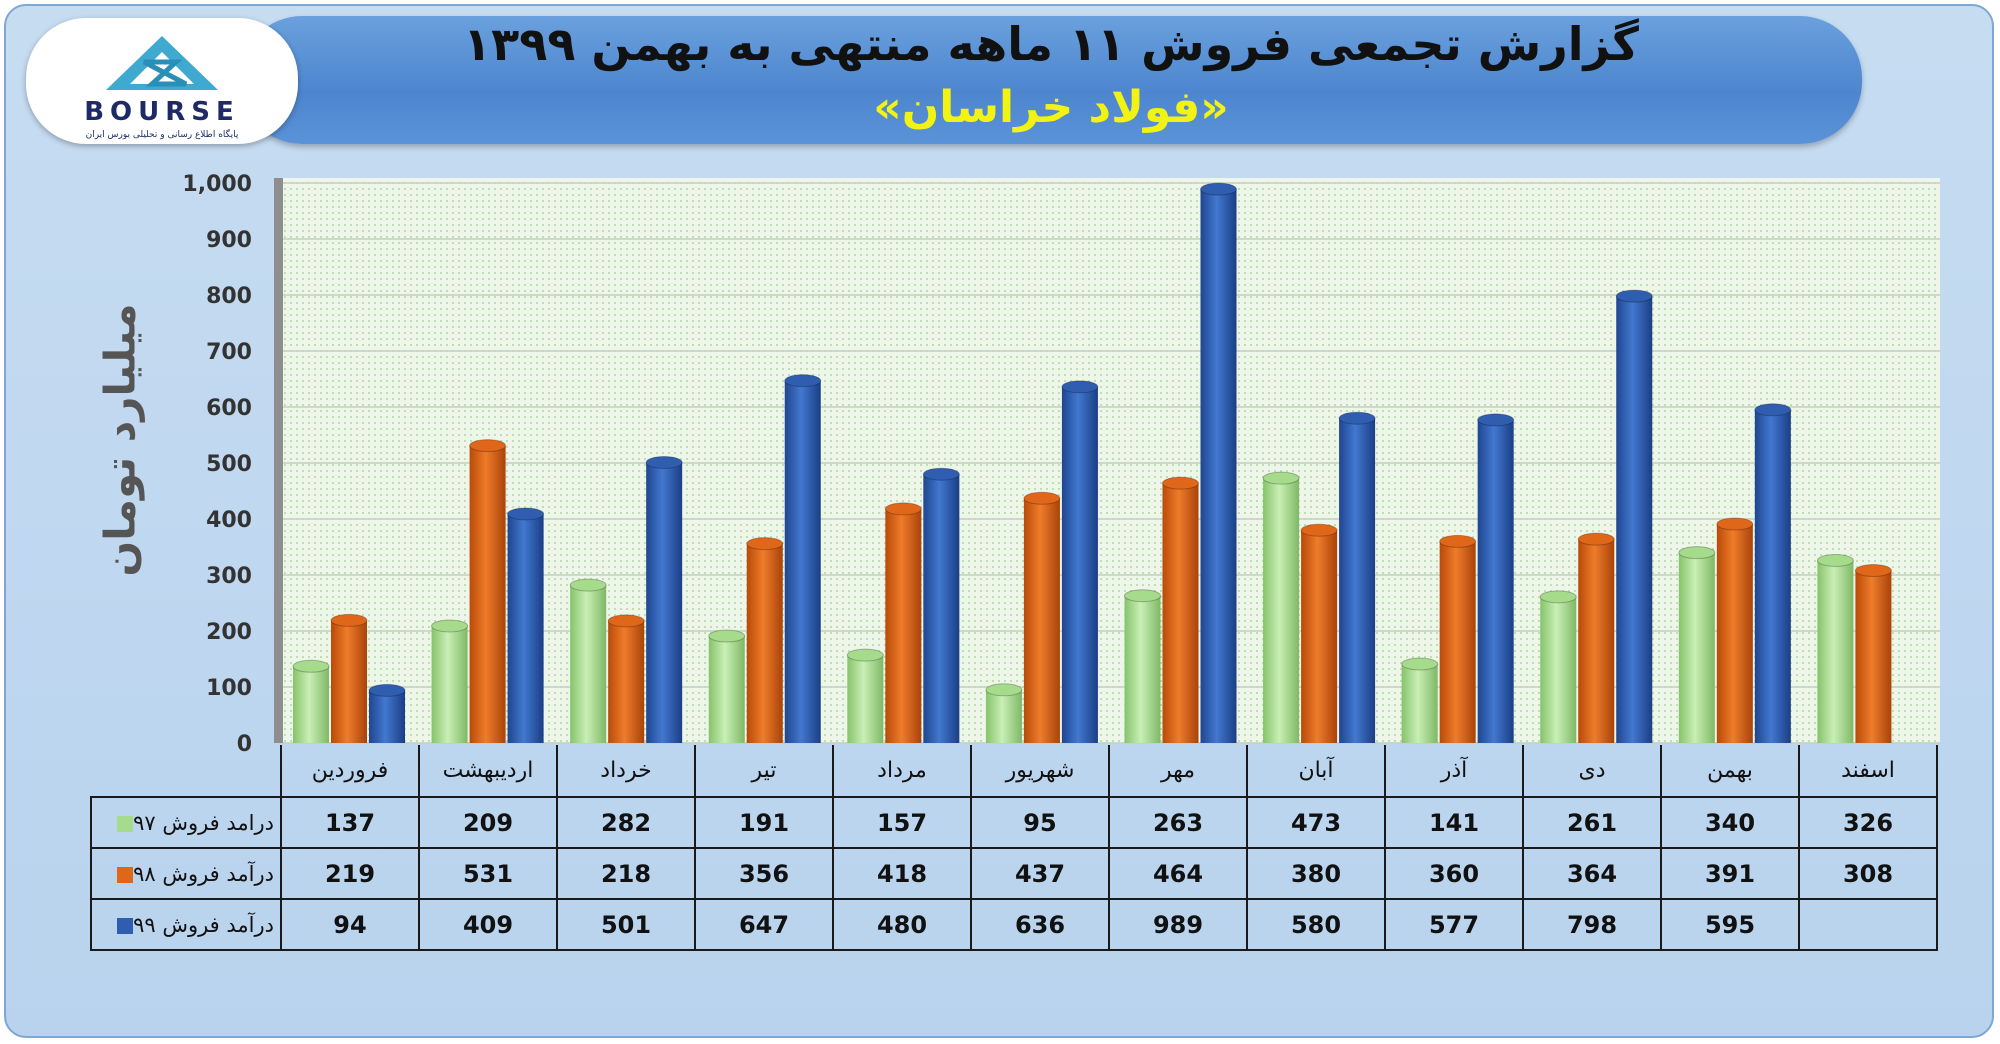 This screenshot has width=2000, height=1044. I want to click on data-label: 364, so click(1592, 873).